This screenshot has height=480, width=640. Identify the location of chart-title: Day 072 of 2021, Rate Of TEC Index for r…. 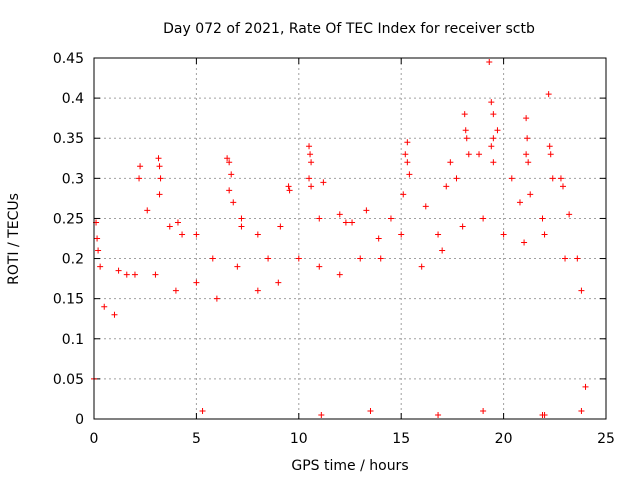
(349, 29).